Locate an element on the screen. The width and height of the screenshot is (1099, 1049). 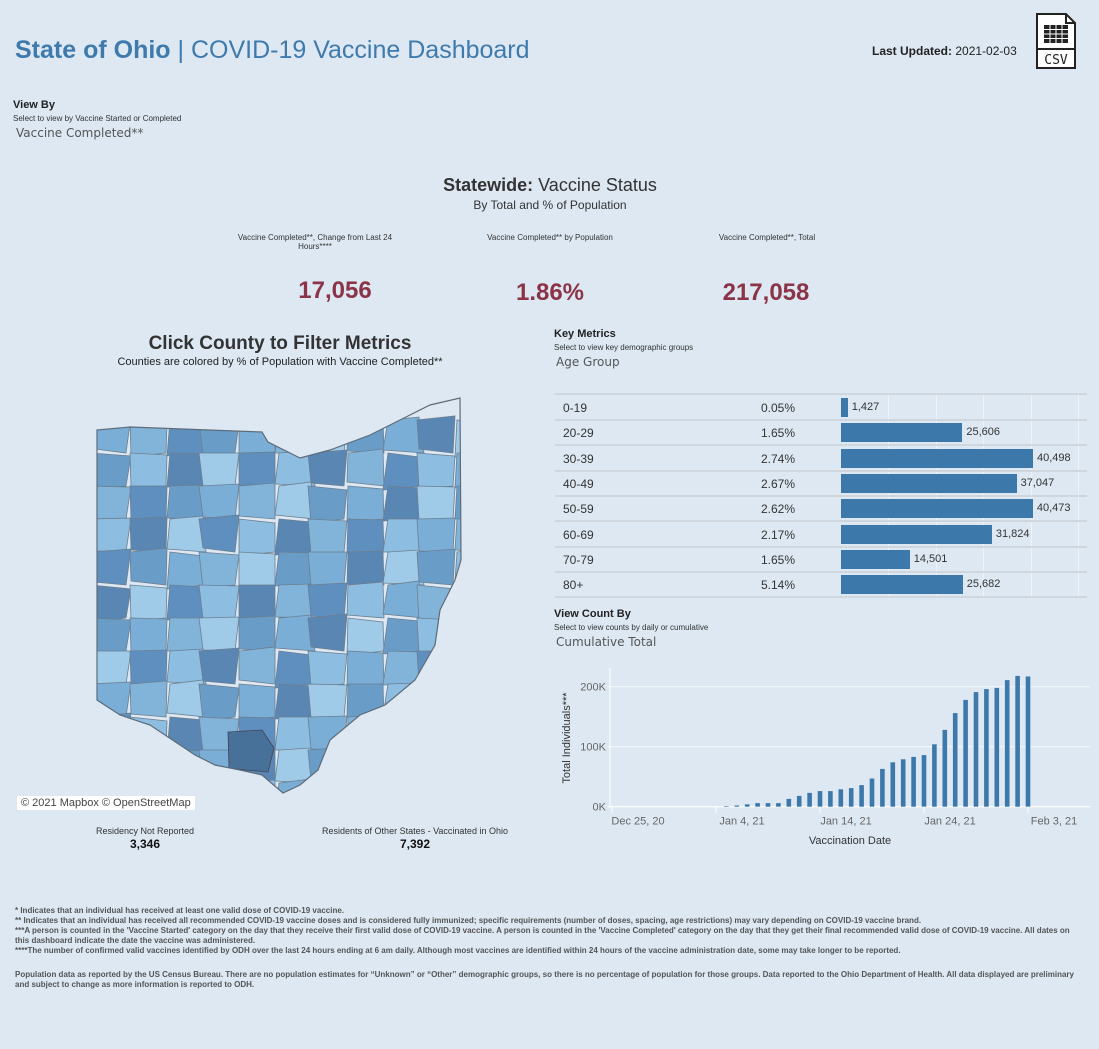
age-group-row: 50-59 2.62% 40,473 is located at coordinates (821, 509).